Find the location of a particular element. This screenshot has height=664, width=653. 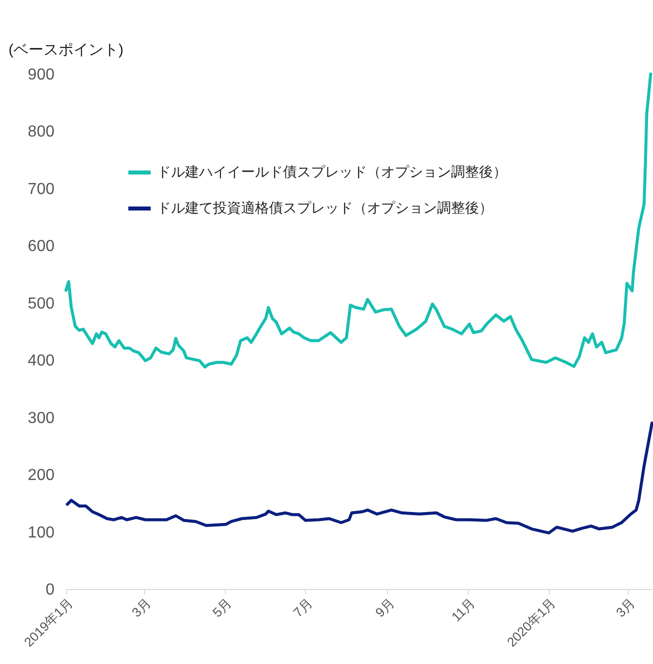

y-axis-title: (ベースポイント) is located at coordinates (66, 50).